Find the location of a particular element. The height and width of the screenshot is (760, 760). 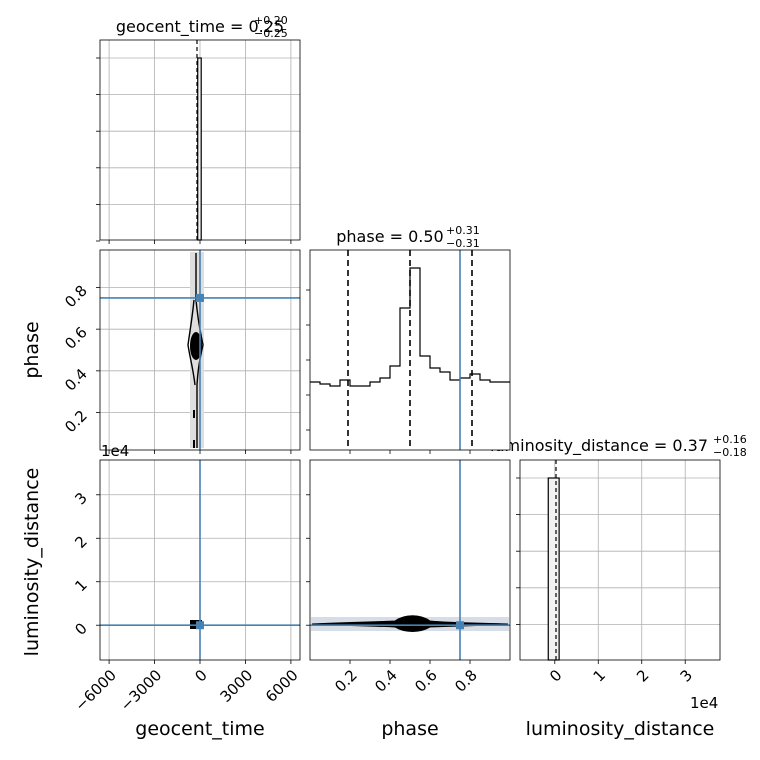

tick-label: −6000 is located at coordinates (95, 690).